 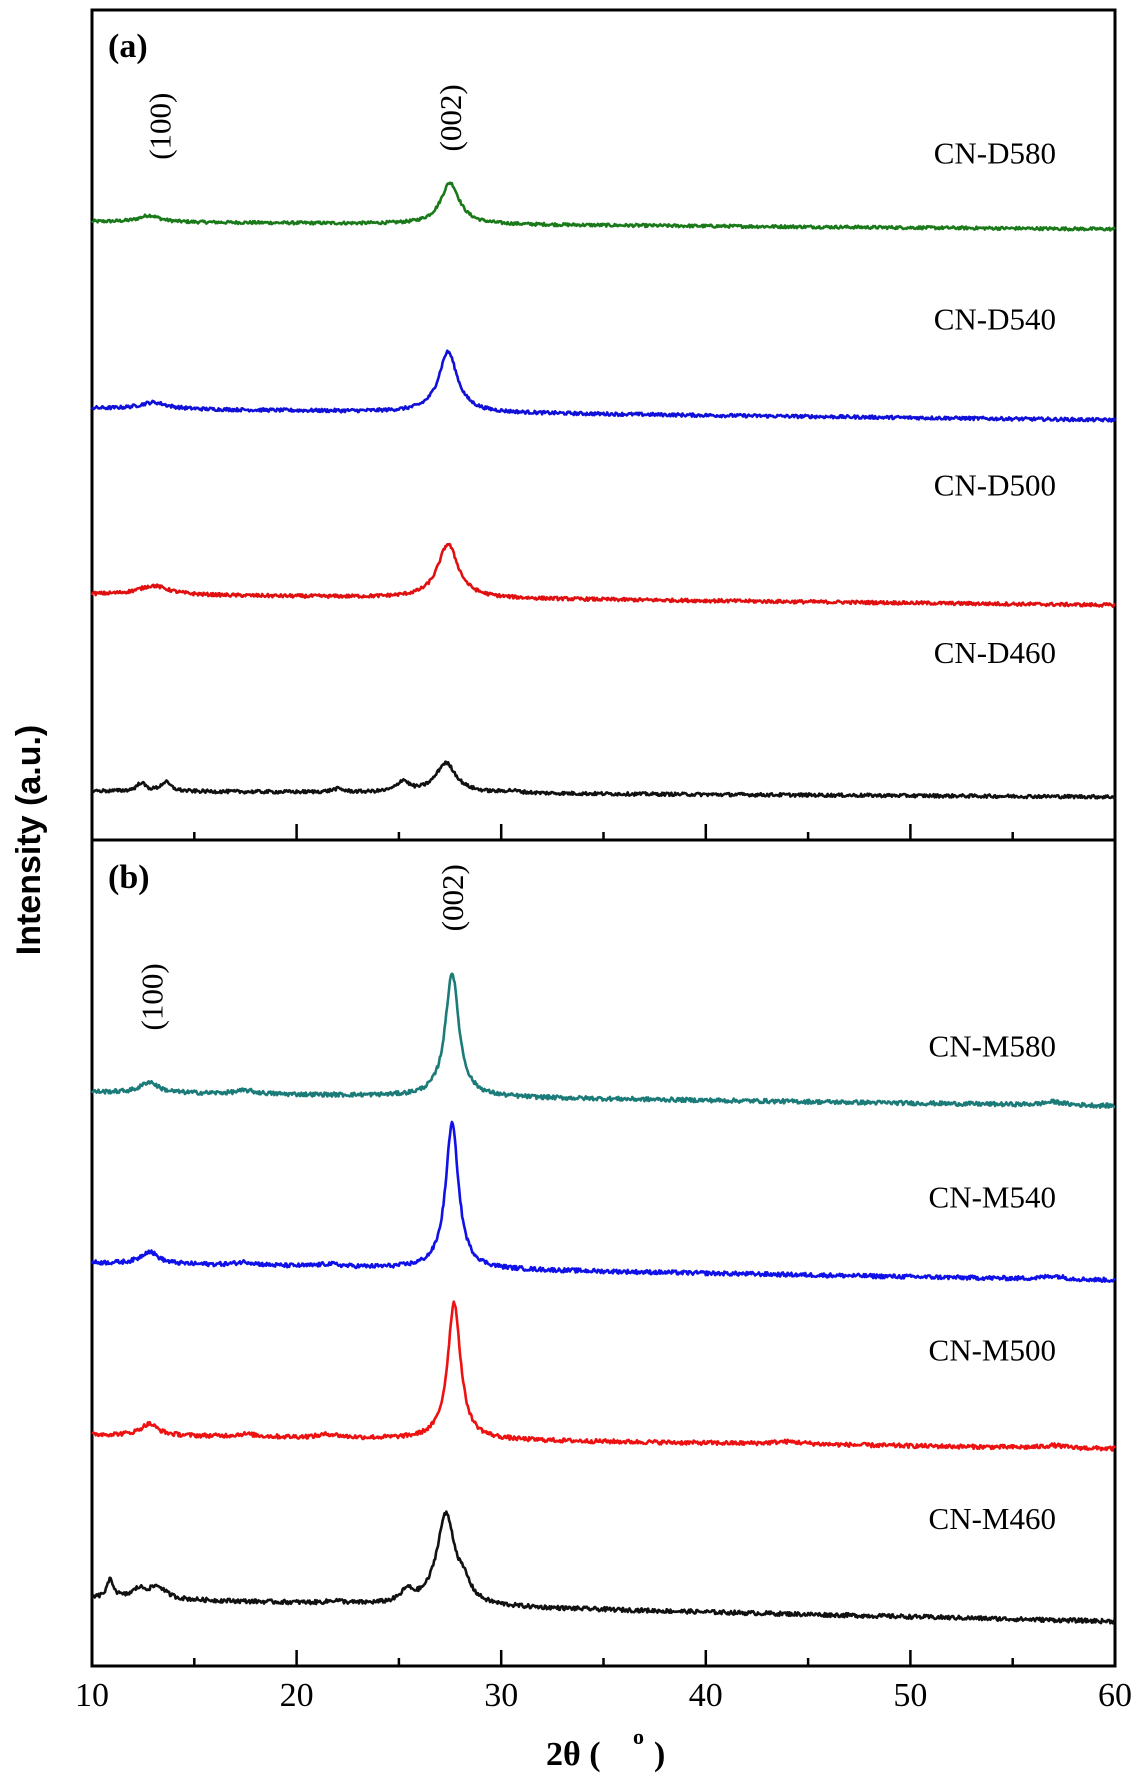 I want to click on trace-cn-m500, so click(x=604, y=1376).